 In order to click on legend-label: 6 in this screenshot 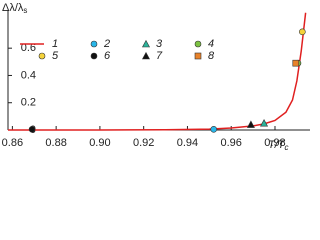, I will do `click(107, 56)`.